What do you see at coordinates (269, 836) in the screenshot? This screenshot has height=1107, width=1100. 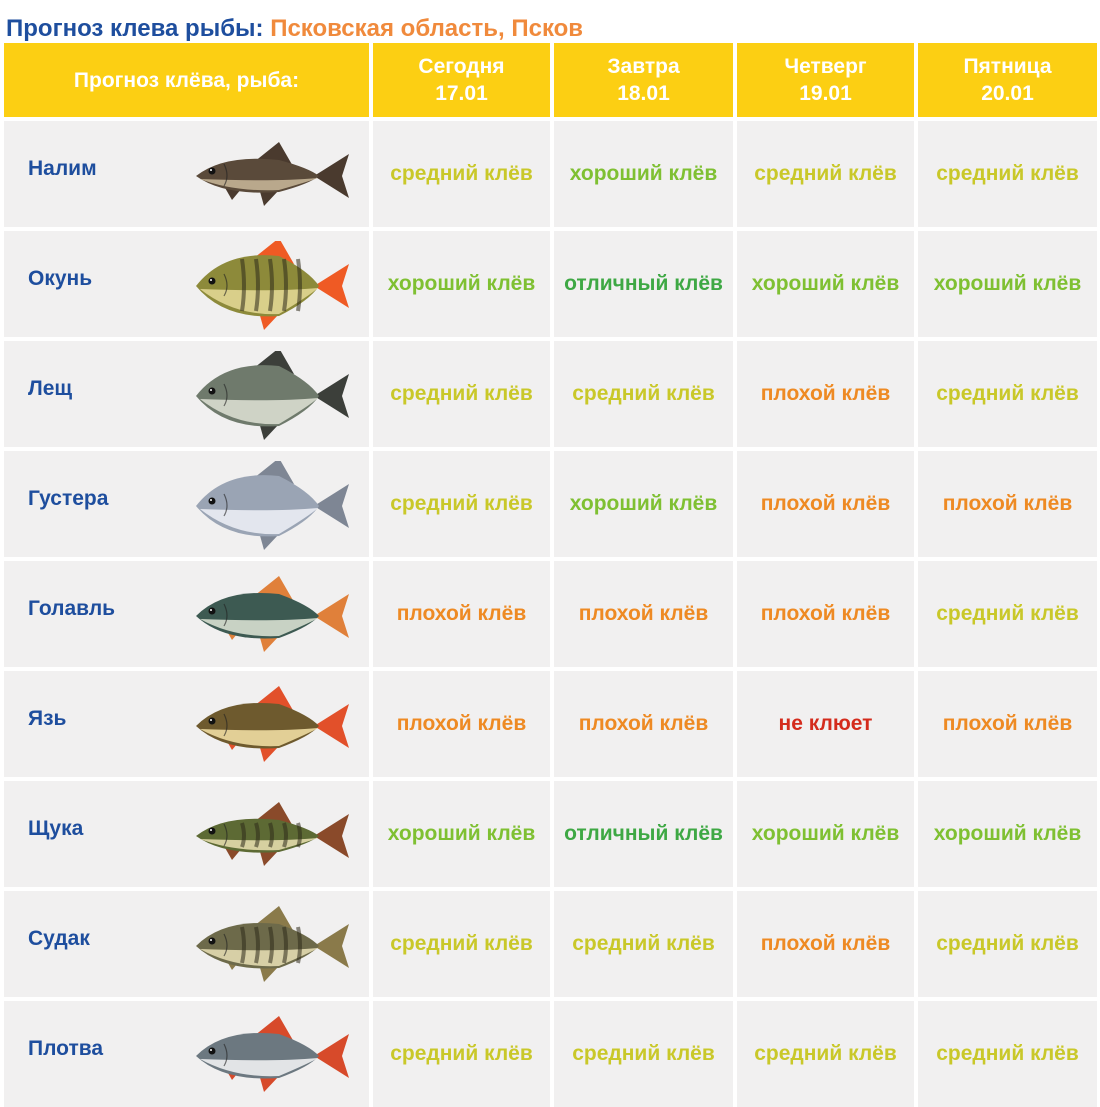 I see `pike-icon` at bounding box center [269, 836].